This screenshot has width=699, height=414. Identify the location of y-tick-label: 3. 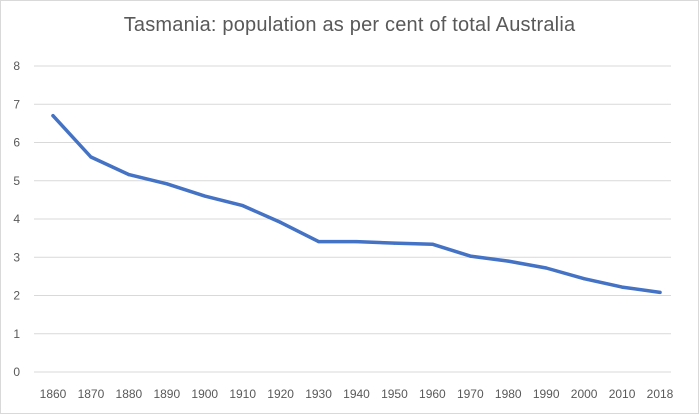
(16, 257).